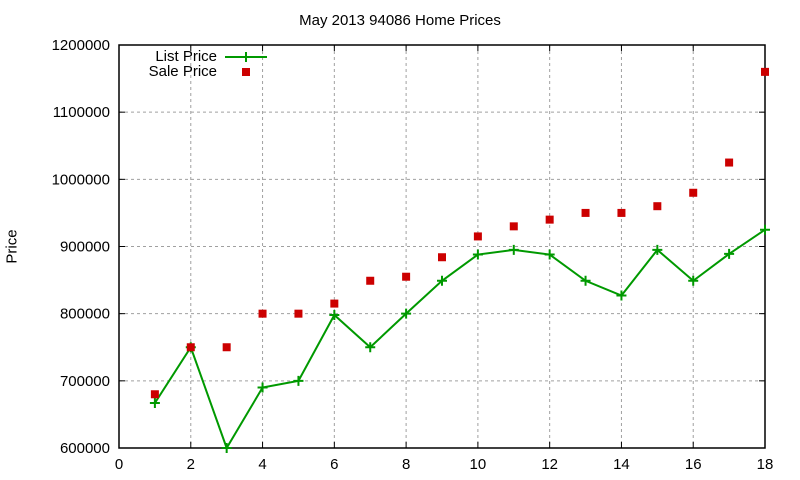 The height and width of the screenshot is (480, 800). Describe the element at coordinates (81, 45) in the screenshot. I see `y-tick-label: 1200000` at that location.